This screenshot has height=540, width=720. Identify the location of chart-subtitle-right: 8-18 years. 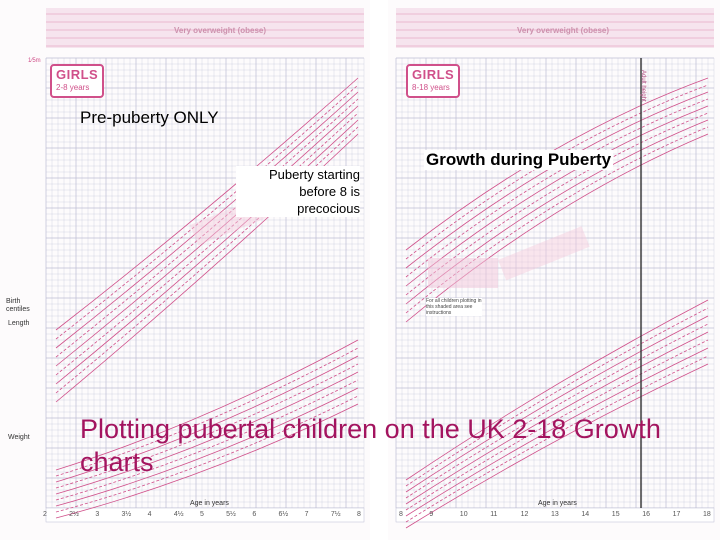
(431, 87).